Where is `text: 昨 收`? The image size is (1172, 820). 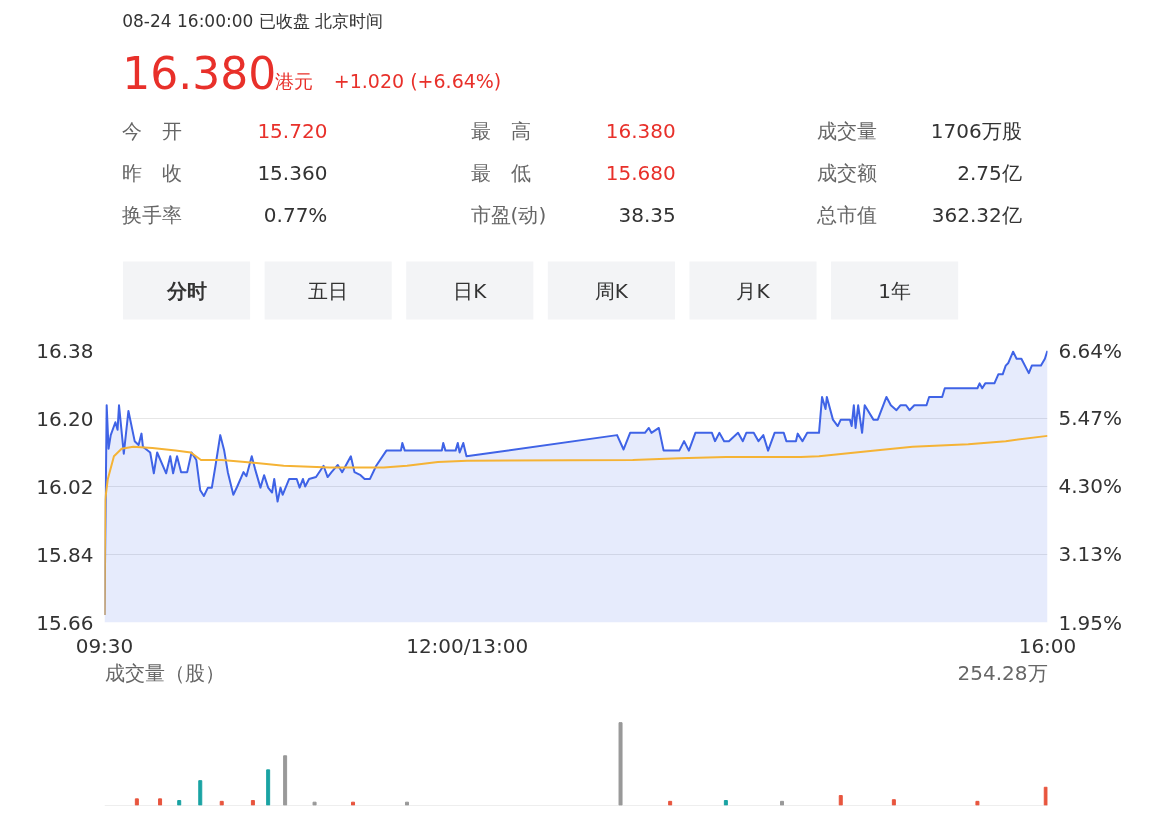
text: 昨 收 is located at coordinates (152, 172).